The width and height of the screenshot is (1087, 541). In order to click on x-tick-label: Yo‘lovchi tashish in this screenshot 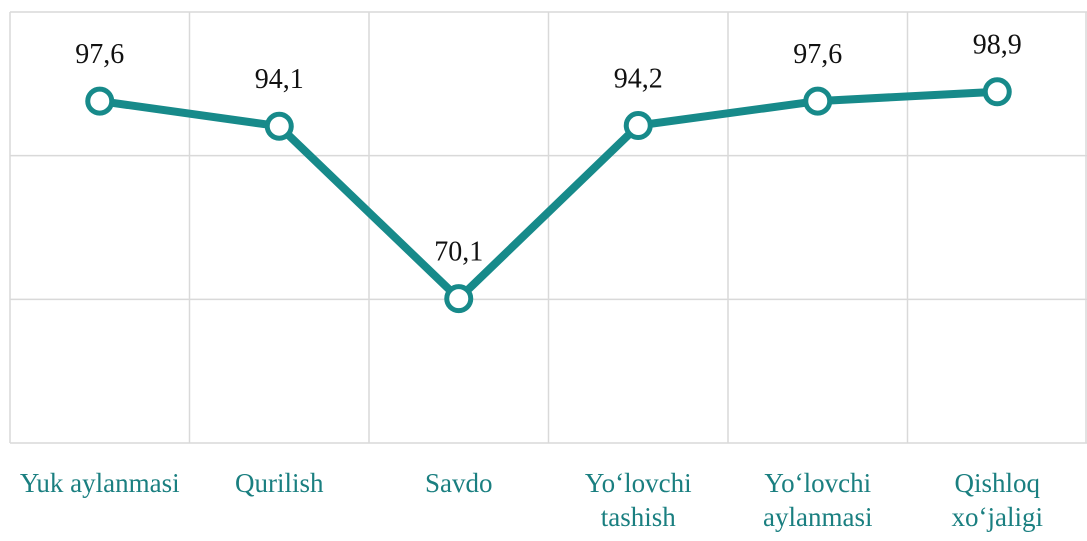, I will do `click(638, 500)`.